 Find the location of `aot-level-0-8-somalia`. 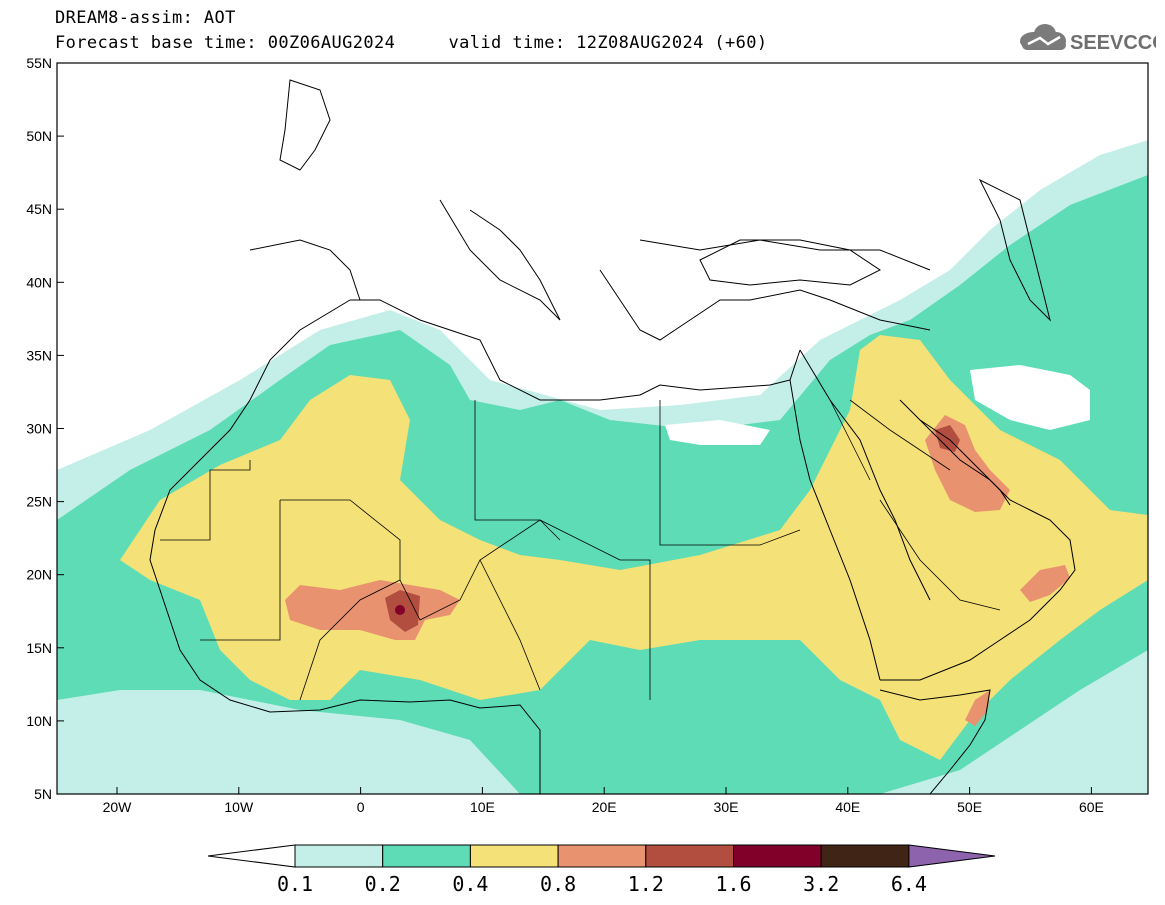

aot-level-0-8-somalia is located at coordinates (977, 708).